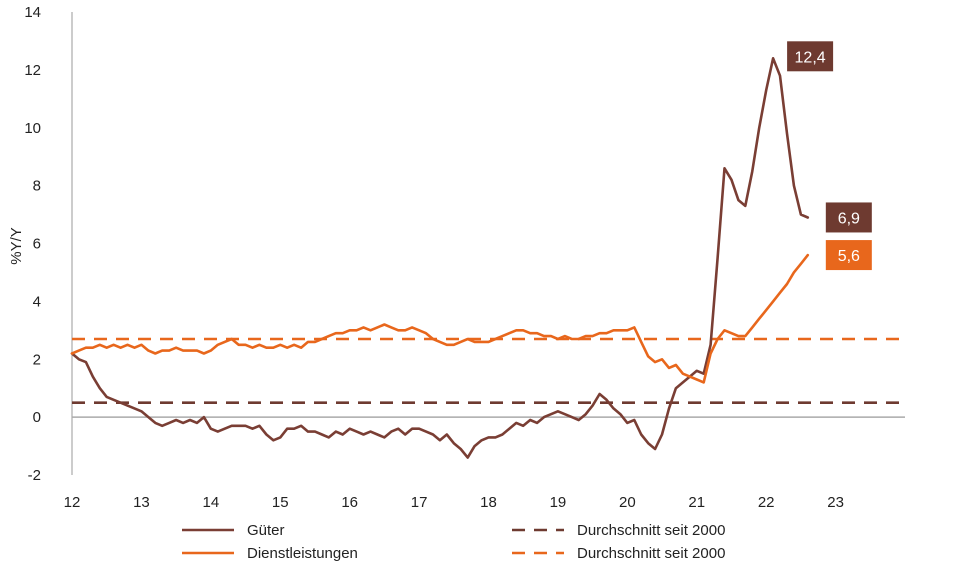 This screenshot has height=585, width=960. What do you see at coordinates (37, 244) in the screenshot?
I see `y-tick-label: 6` at bounding box center [37, 244].